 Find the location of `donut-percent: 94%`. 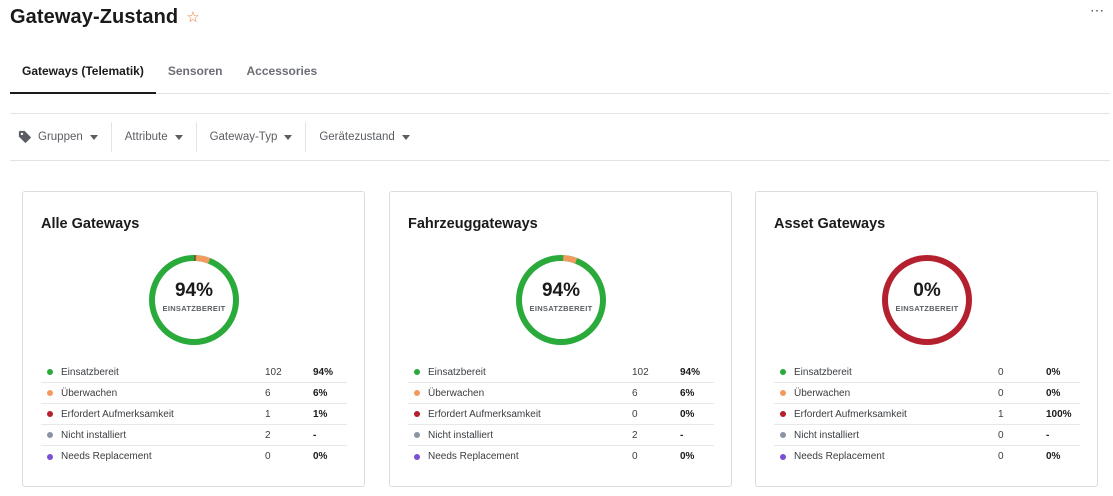

donut-percent: 94% is located at coordinates (561, 290).